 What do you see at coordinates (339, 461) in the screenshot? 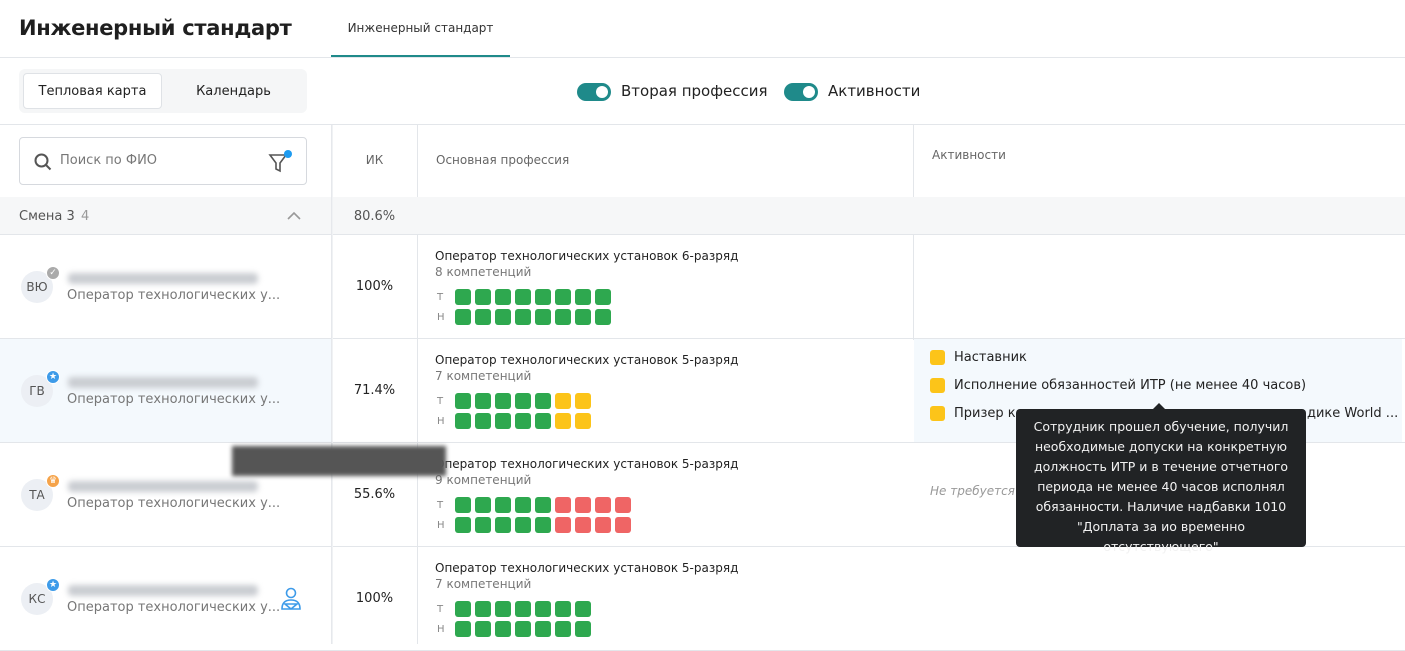
I see `blurred-tooltip` at bounding box center [339, 461].